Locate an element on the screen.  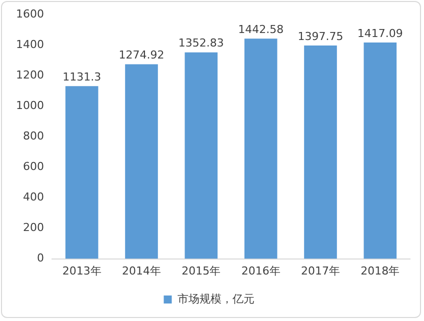
data-label: 1442.58 is located at coordinates (261, 29).